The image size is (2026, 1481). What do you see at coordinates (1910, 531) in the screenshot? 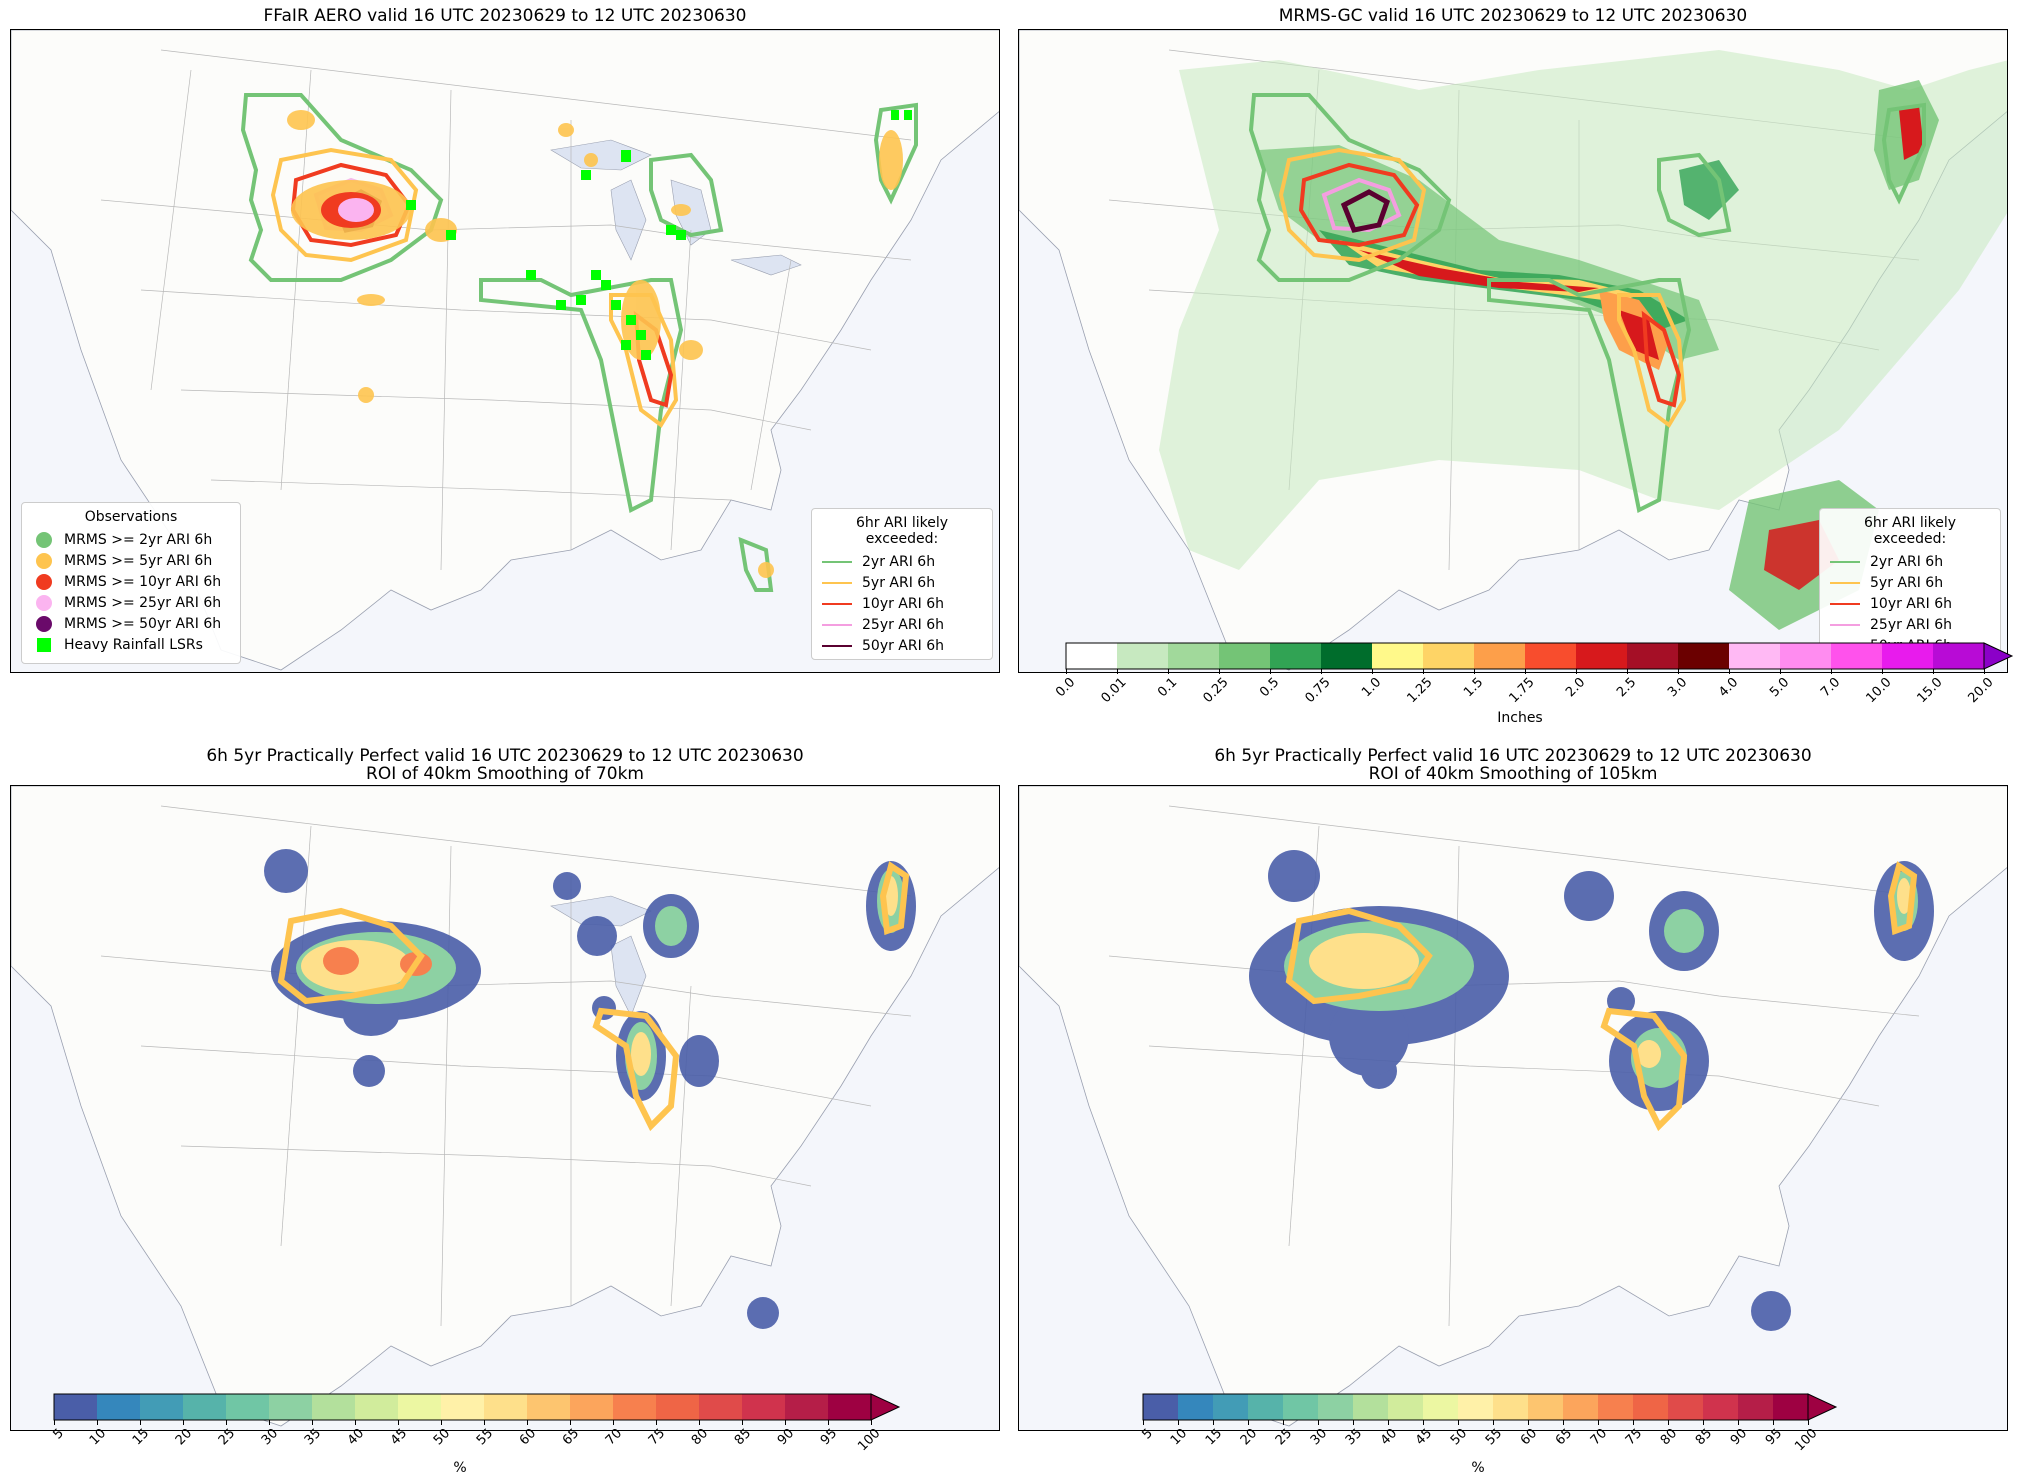
I see `ari-legend-title: 6hr ARI likely exceeded:` at bounding box center [1910, 531].